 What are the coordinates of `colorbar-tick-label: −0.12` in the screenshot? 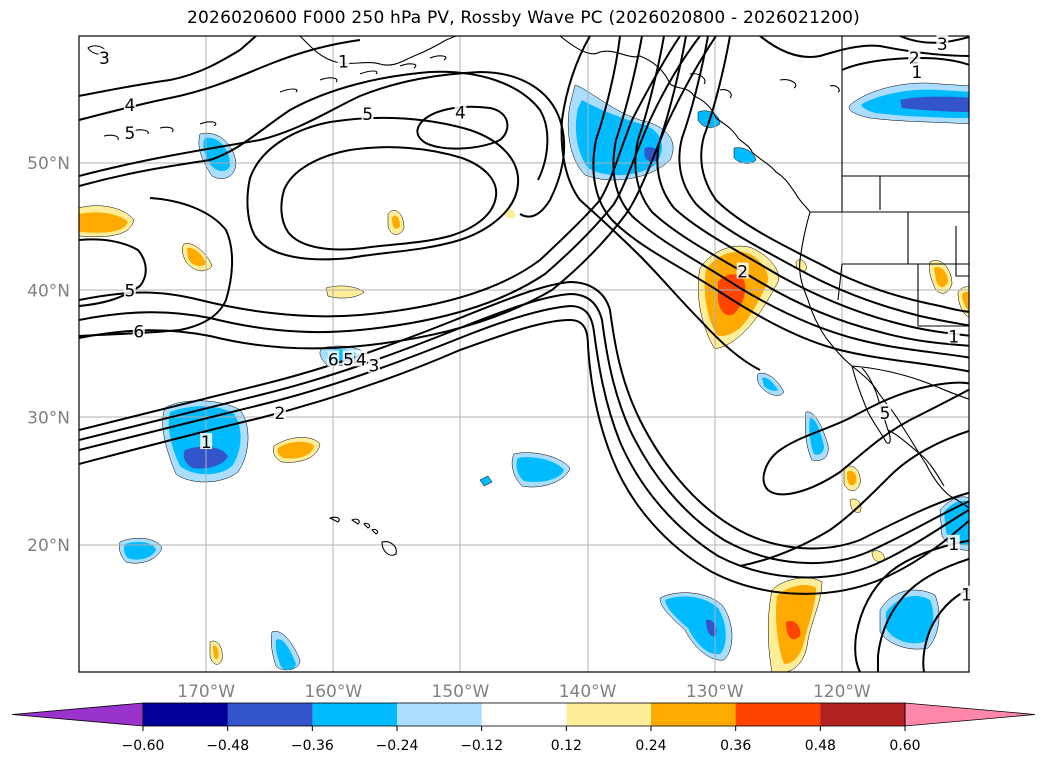 It's located at (481, 746).